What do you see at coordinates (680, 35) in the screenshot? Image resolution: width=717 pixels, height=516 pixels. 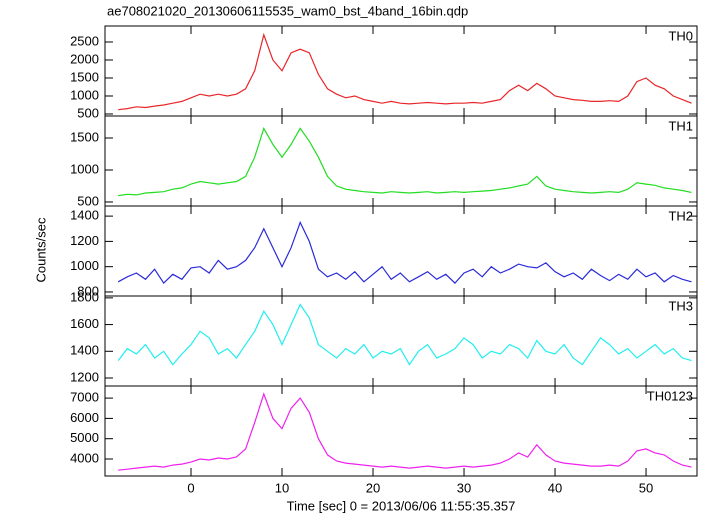 I see `panel-label: TH0` at bounding box center [680, 35].